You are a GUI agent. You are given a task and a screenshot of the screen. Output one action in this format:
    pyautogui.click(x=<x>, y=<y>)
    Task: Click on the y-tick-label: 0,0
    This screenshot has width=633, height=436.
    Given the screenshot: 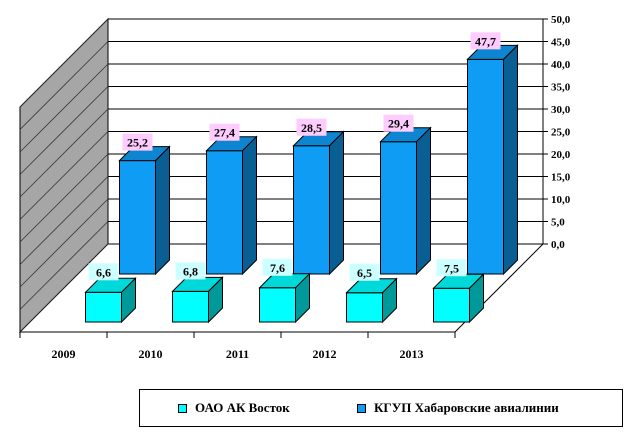 What is the action you would take?
    pyautogui.click(x=558, y=245)
    